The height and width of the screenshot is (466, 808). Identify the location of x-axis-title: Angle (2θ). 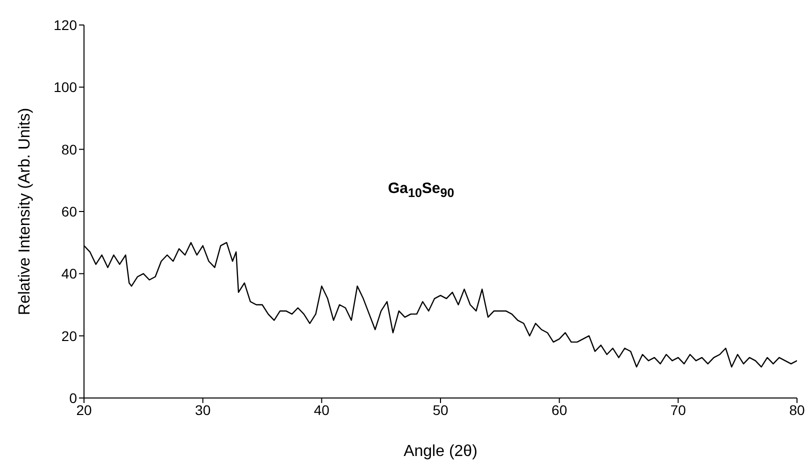
(441, 451).